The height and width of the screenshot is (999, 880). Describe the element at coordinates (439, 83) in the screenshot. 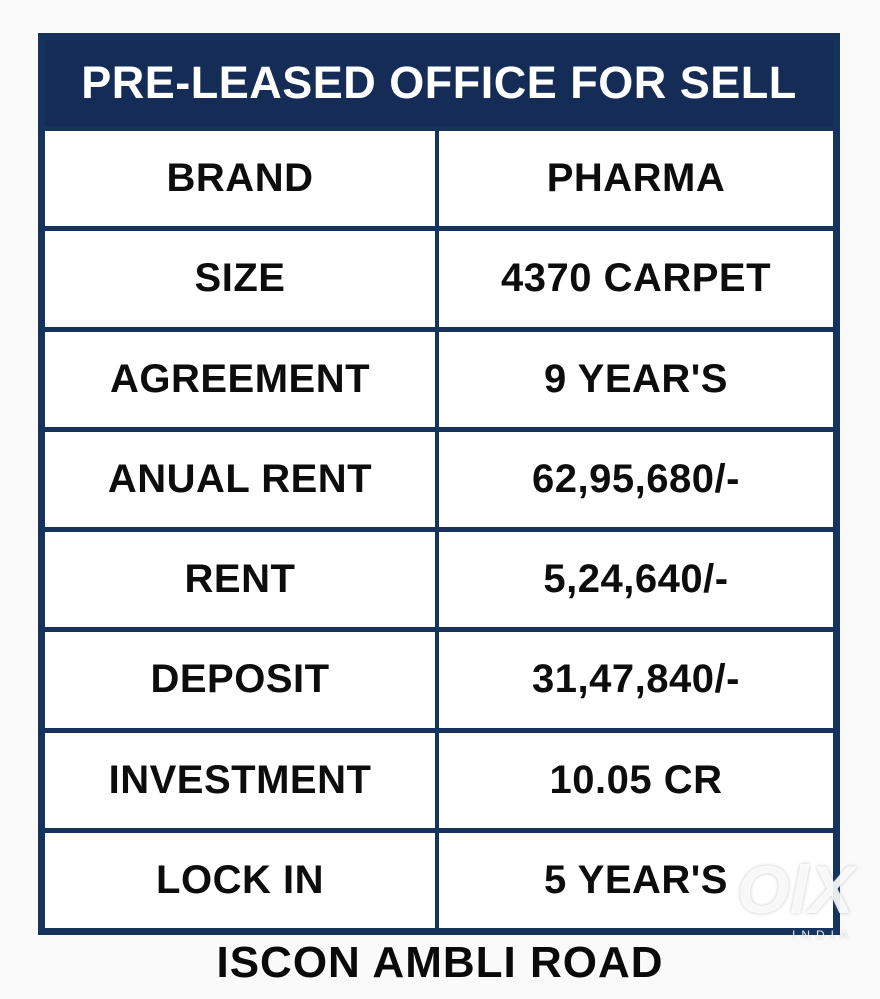

I see `listing-title: PRE-LEASED OFFICE FOR SELL` at that location.